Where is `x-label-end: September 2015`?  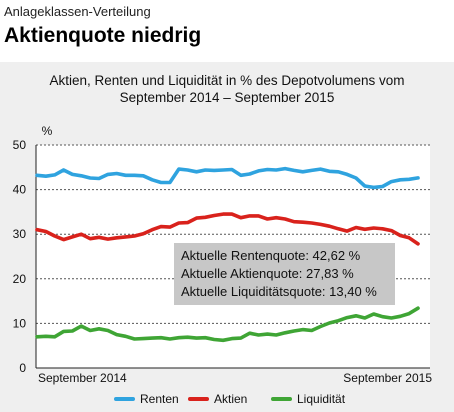
x-label-end: September 2015 is located at coordinates (387, 378).